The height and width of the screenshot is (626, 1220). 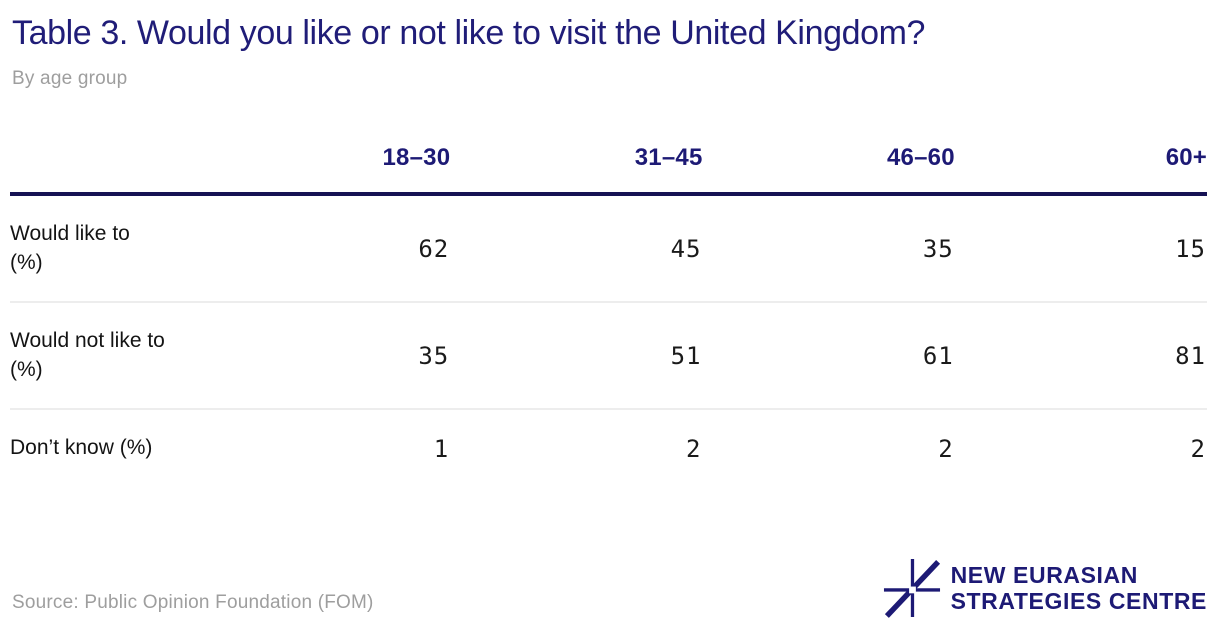 I want to click on column-header-46-60: 46–60, so click(x=828, y=167).